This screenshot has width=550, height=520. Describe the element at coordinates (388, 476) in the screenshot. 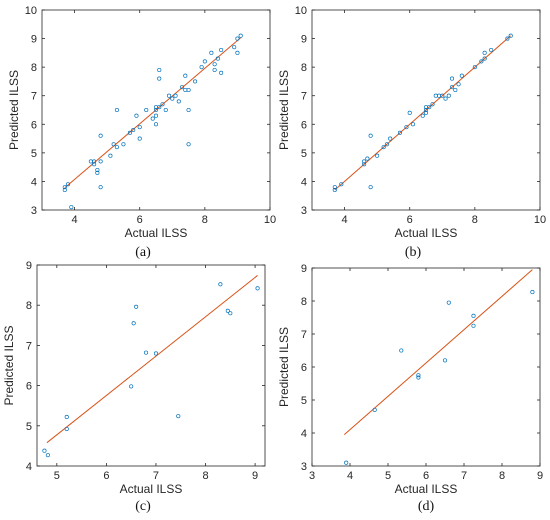

I see `x-tick-label: 5` at that location.